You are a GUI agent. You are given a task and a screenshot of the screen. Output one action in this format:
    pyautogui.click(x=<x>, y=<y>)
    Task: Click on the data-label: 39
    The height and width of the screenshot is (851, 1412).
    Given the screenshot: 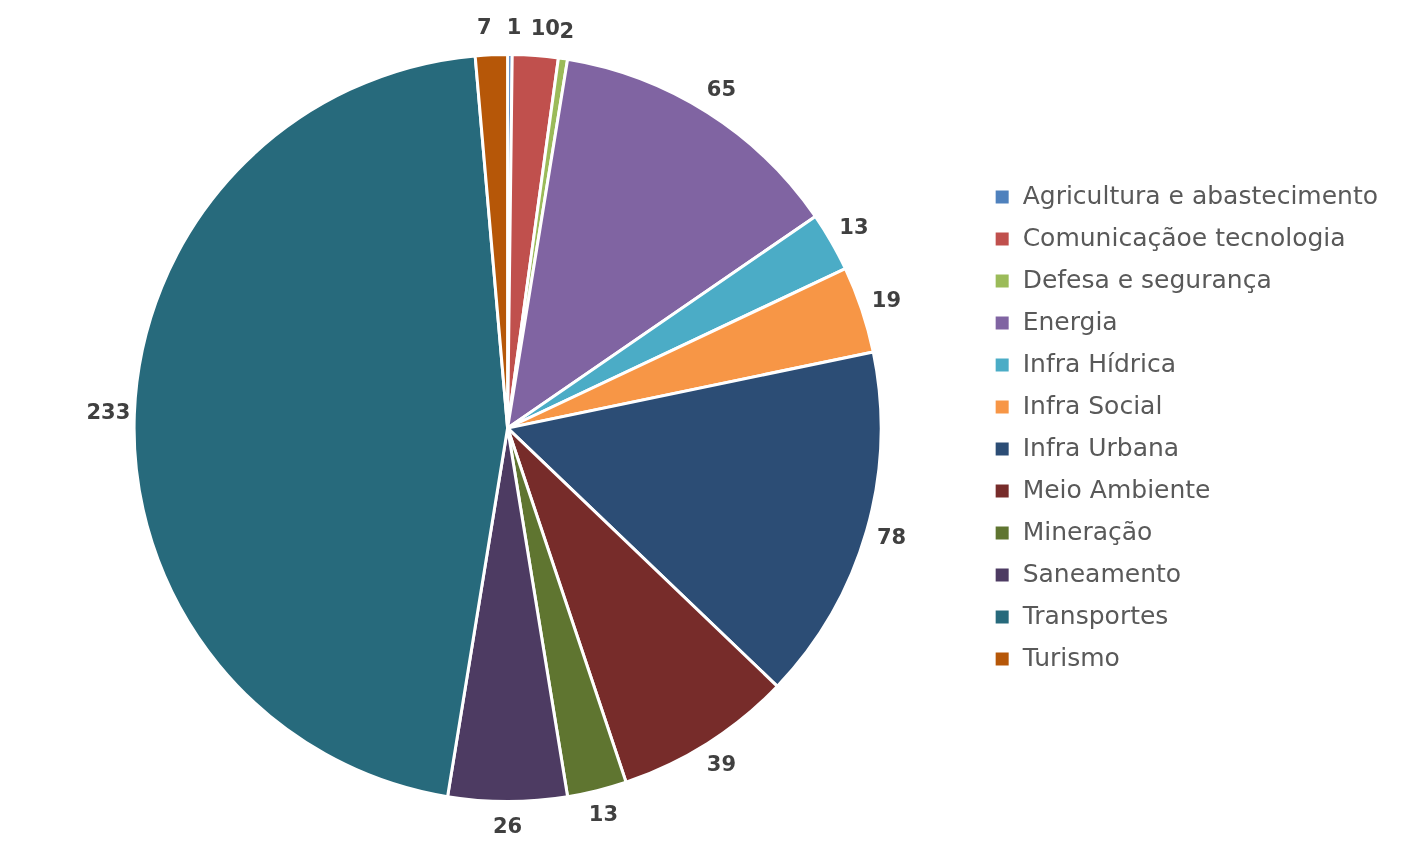 What is the action you would take?
    pyautogui.click(x=721, y=763)
    